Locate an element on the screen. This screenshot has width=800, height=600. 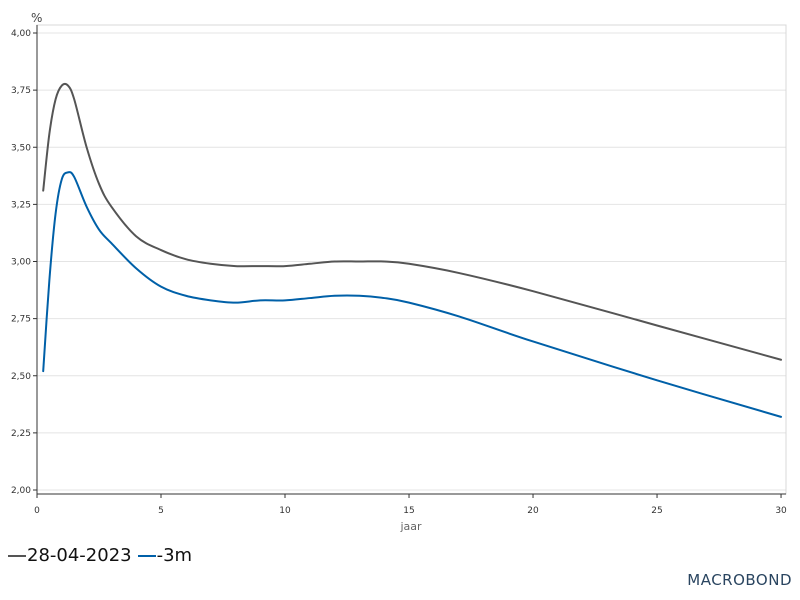
x-tick-label-3: 15 is located at coordinates (408, 511).